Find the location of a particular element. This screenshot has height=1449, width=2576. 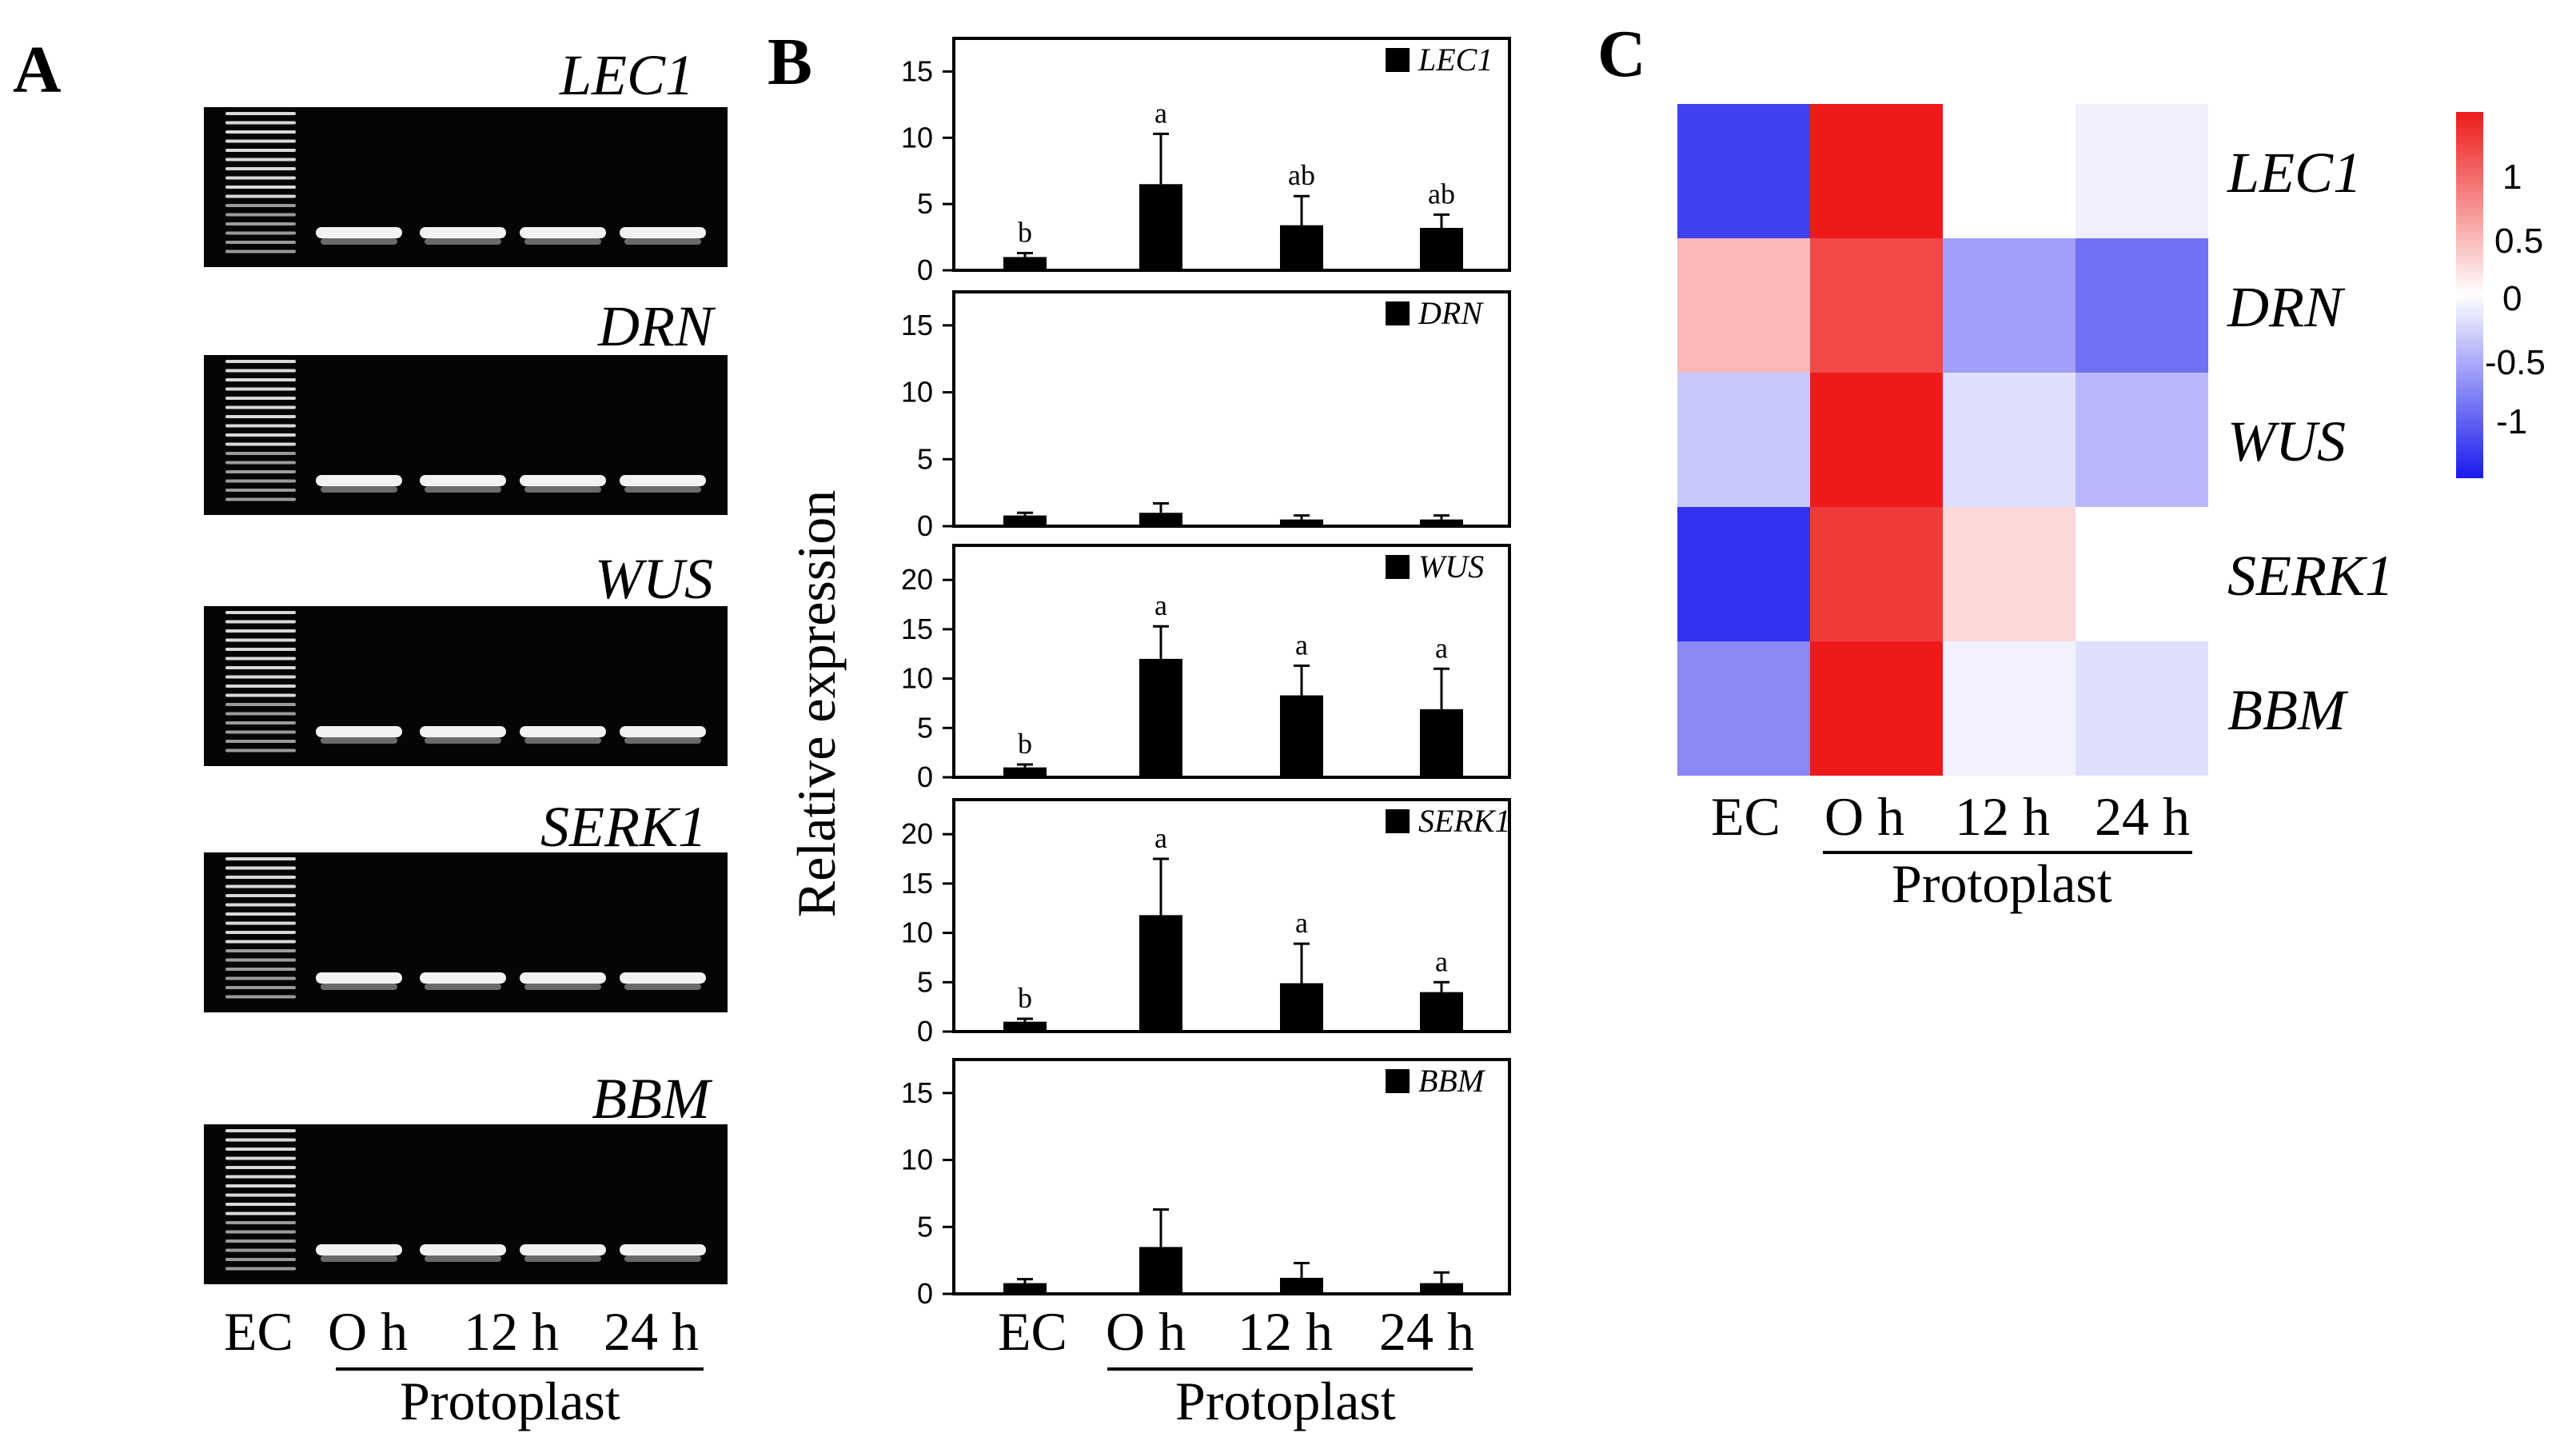

panel-label-b: B is located at coordinates (790, 62).